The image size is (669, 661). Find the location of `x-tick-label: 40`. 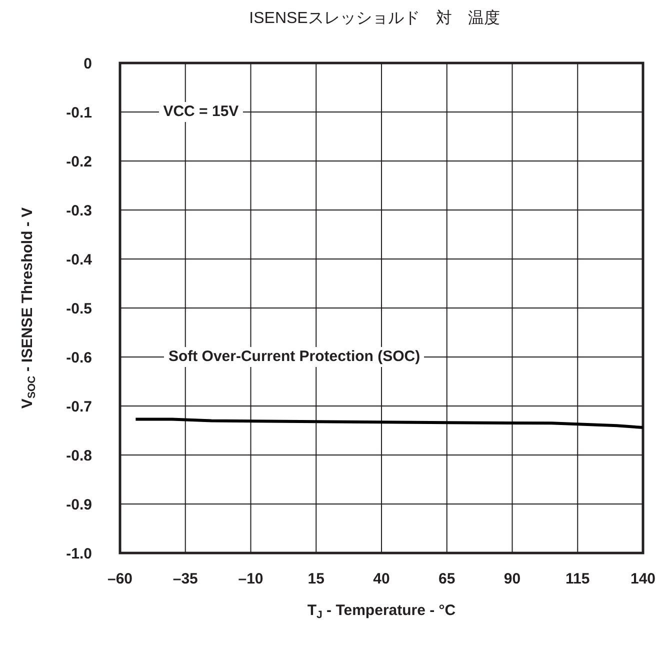

x-tick-label: 40 is located at coordinates (381, 579).